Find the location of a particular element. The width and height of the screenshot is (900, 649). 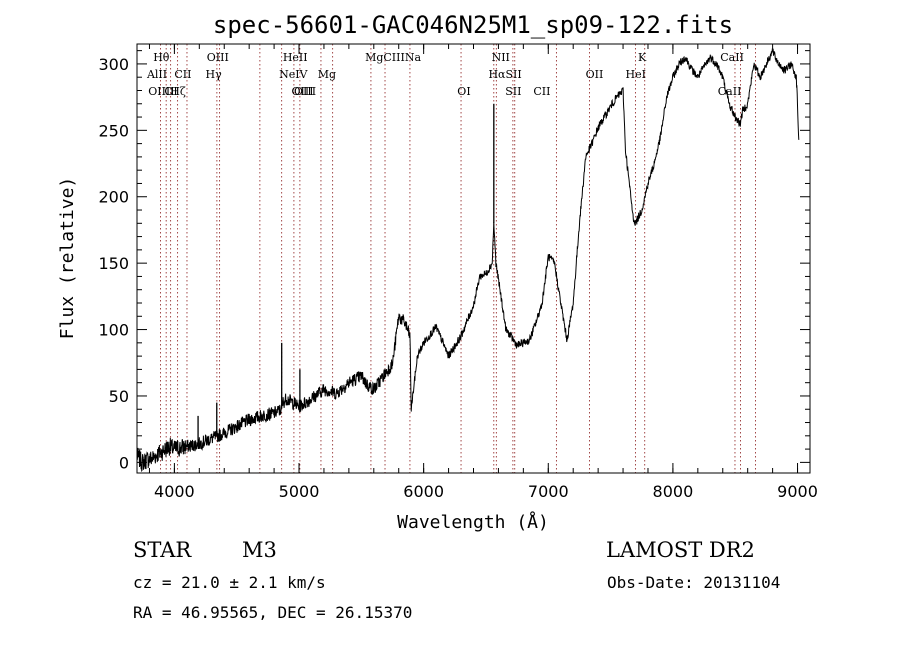

line-label: Mg is located at coordinates (327, 74).